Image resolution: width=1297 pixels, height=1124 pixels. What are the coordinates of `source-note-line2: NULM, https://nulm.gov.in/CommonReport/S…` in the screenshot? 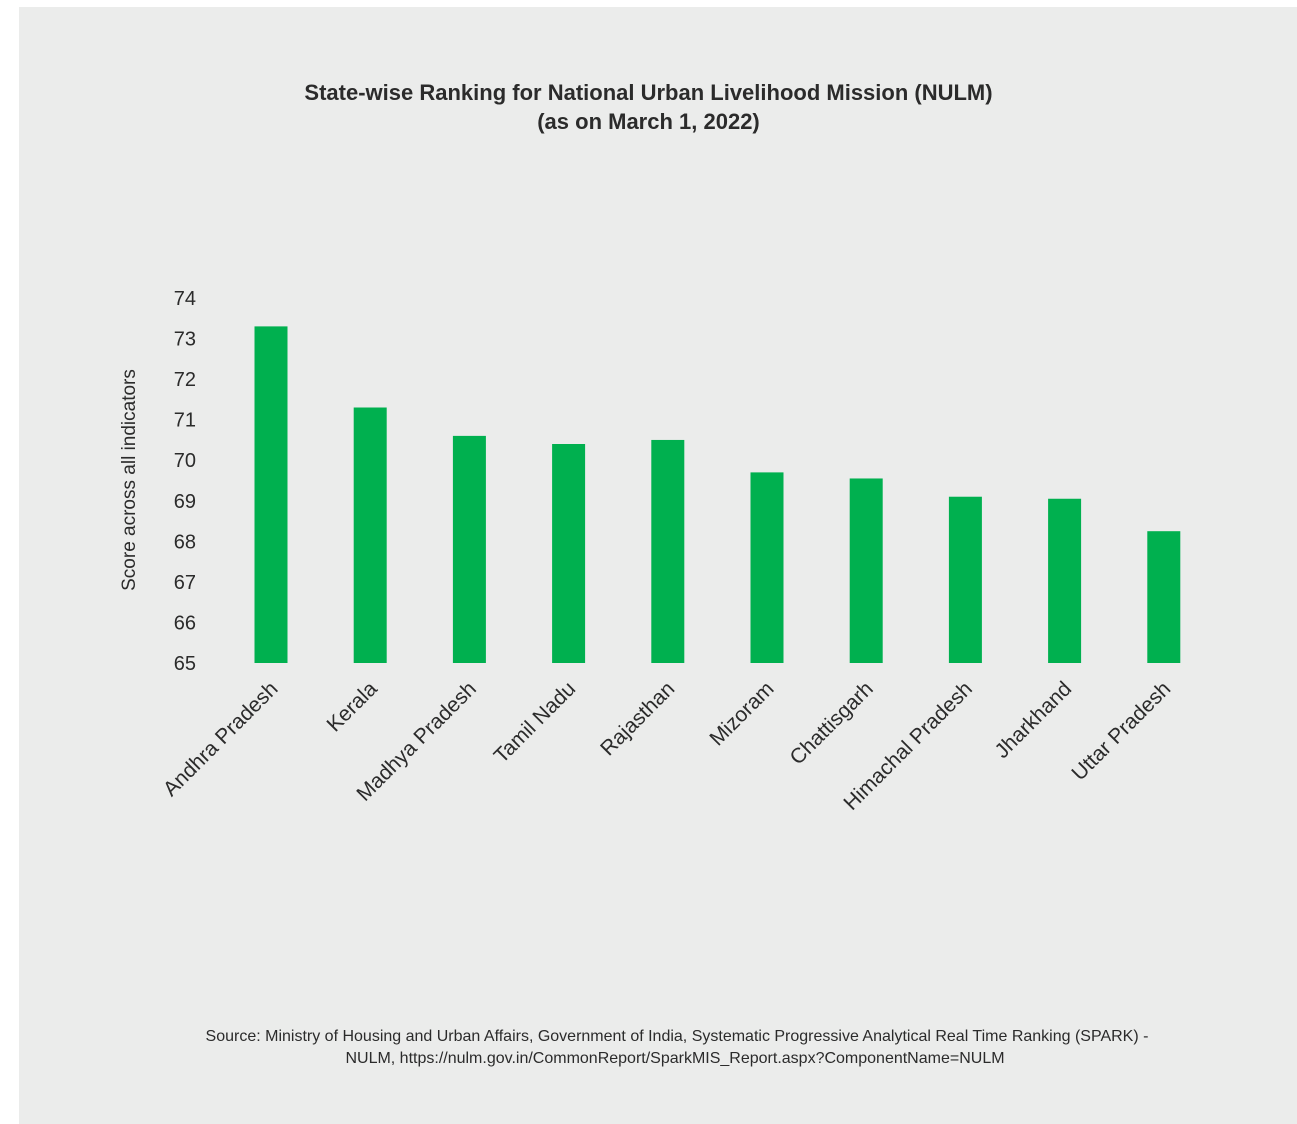 It's located at (675, 1058).